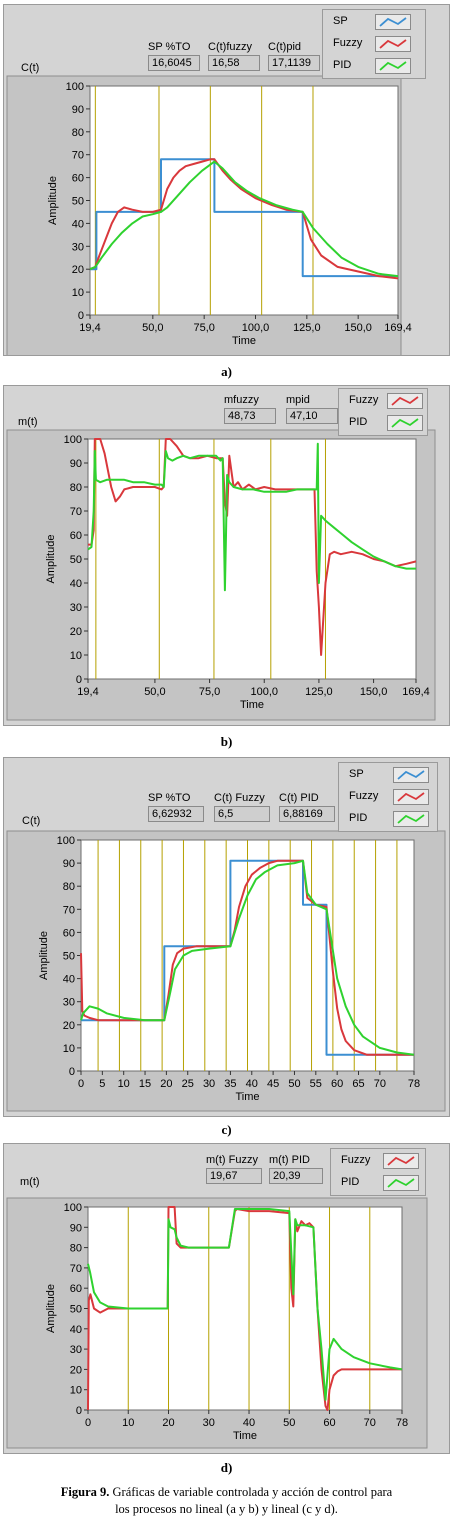 The height and width of the screenshot is (1530, 453). I want to click on x-tick-label: 50,0, so click(154, 692).